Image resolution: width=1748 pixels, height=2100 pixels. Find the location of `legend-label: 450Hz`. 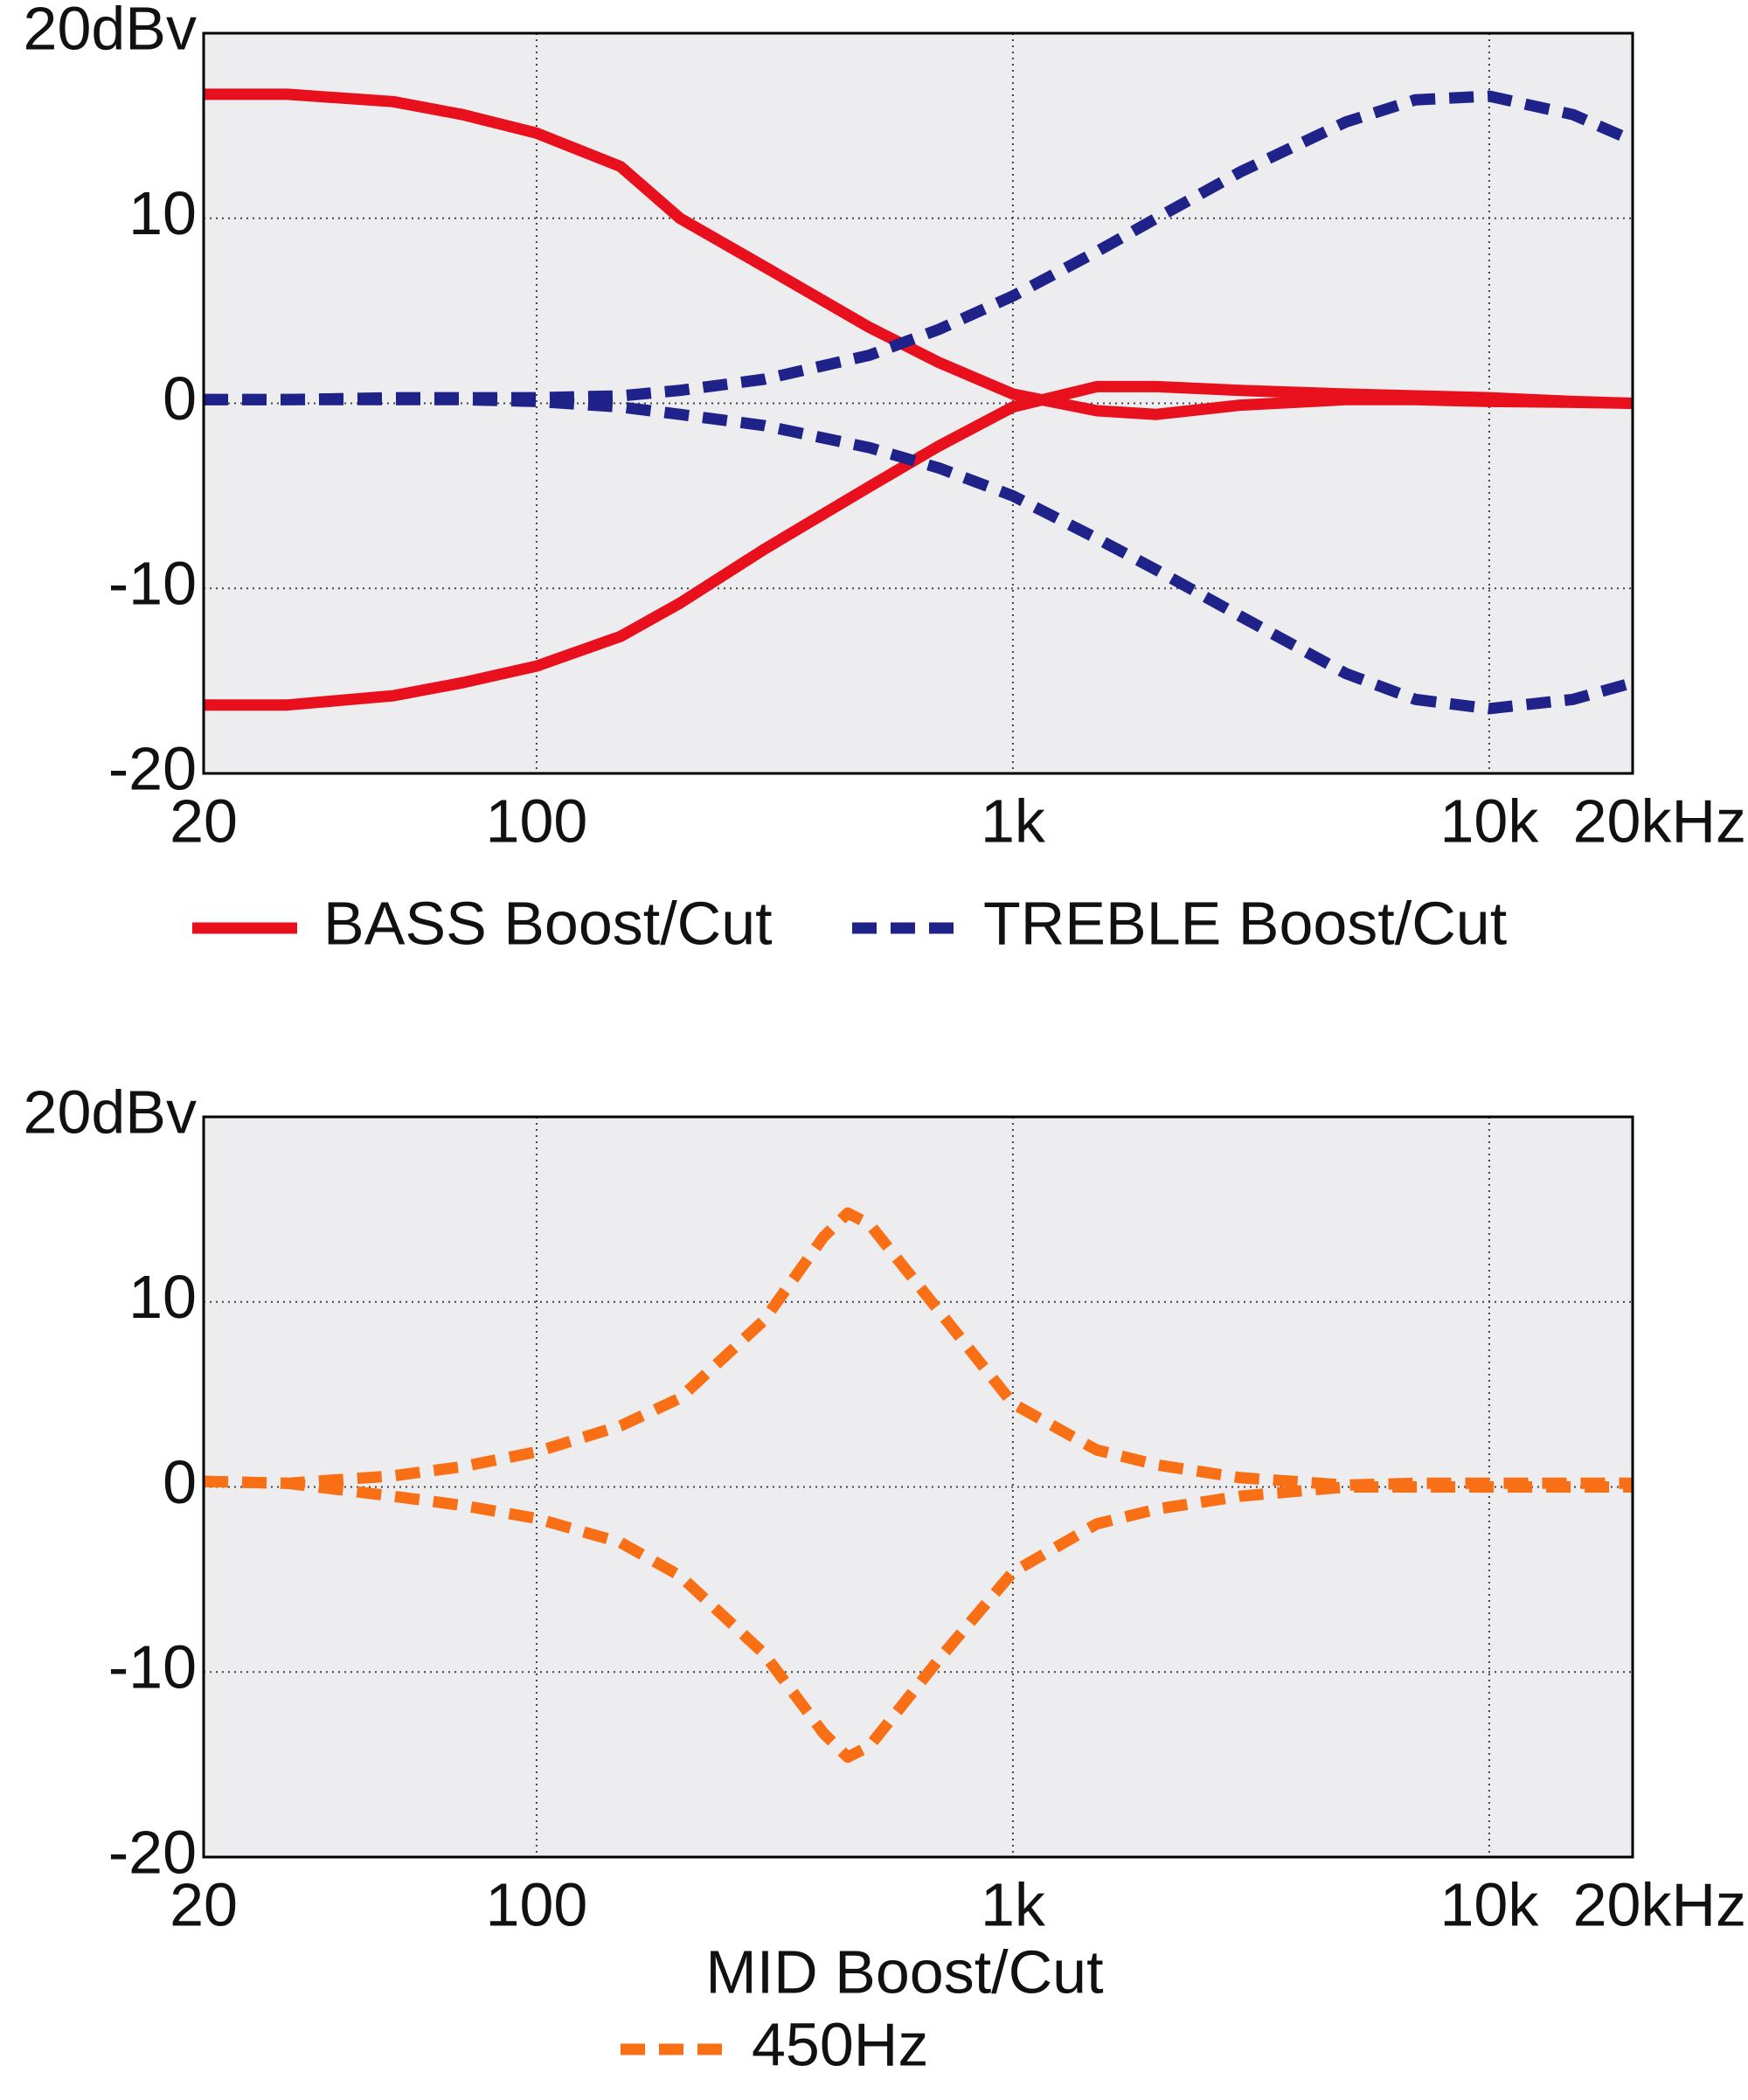

legend-label: 450Hz is located at coordinates (840, 2044).